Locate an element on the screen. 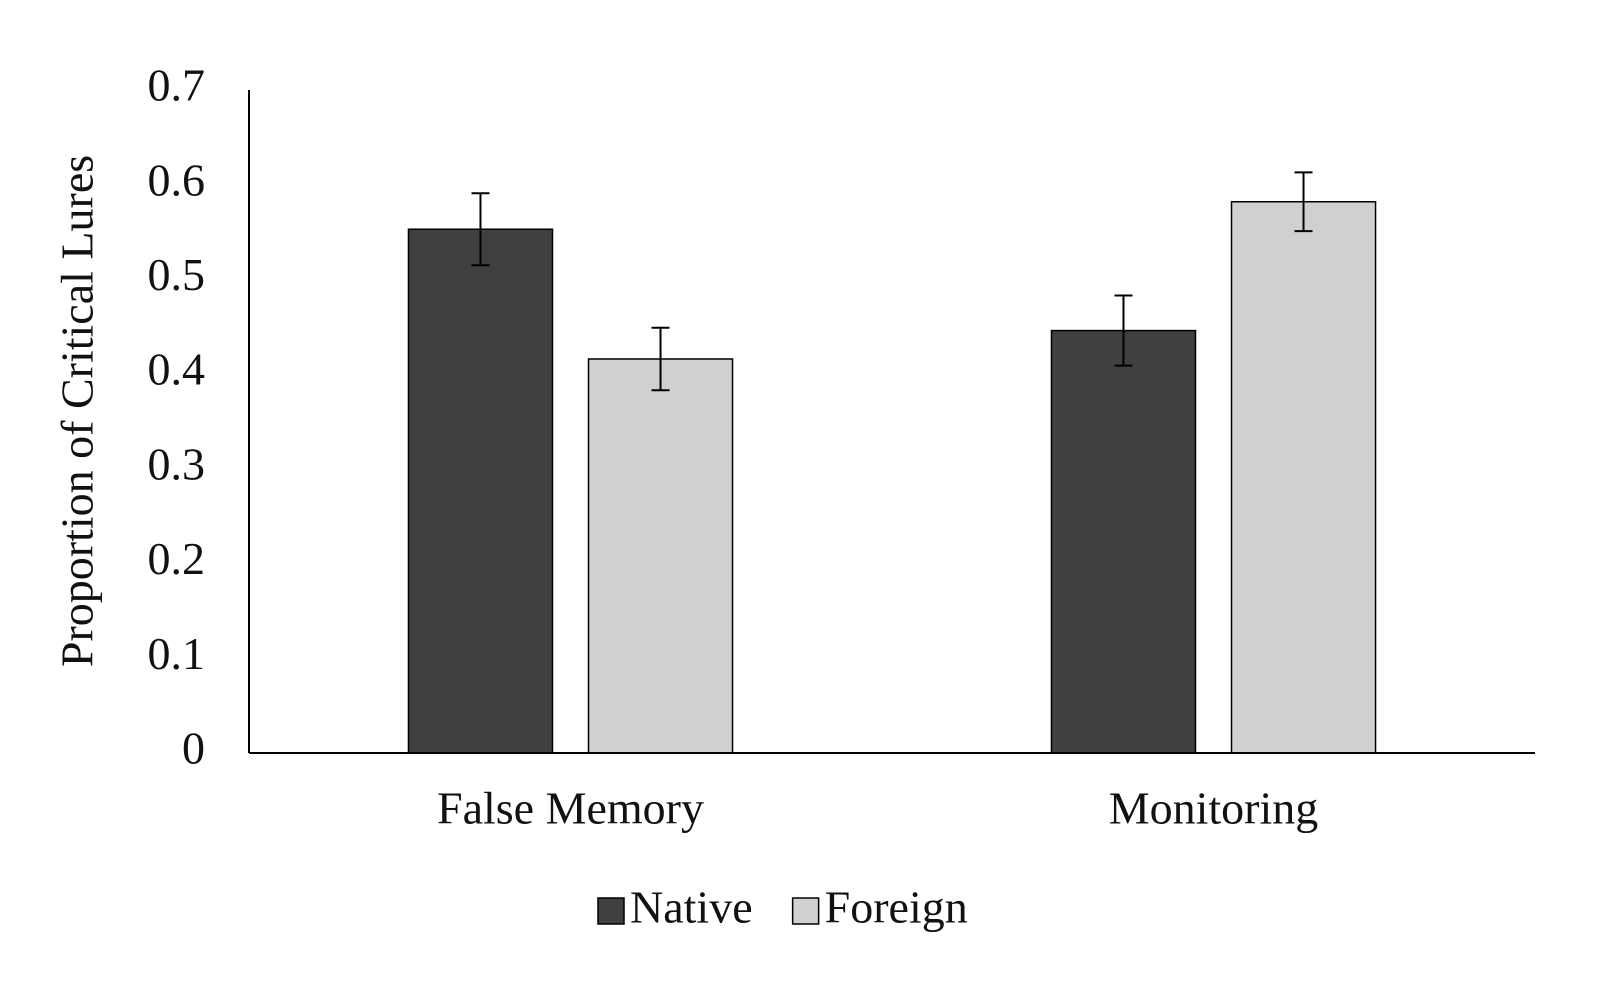  y-tick-label: 0.2 is located at coordinates (177, 558).